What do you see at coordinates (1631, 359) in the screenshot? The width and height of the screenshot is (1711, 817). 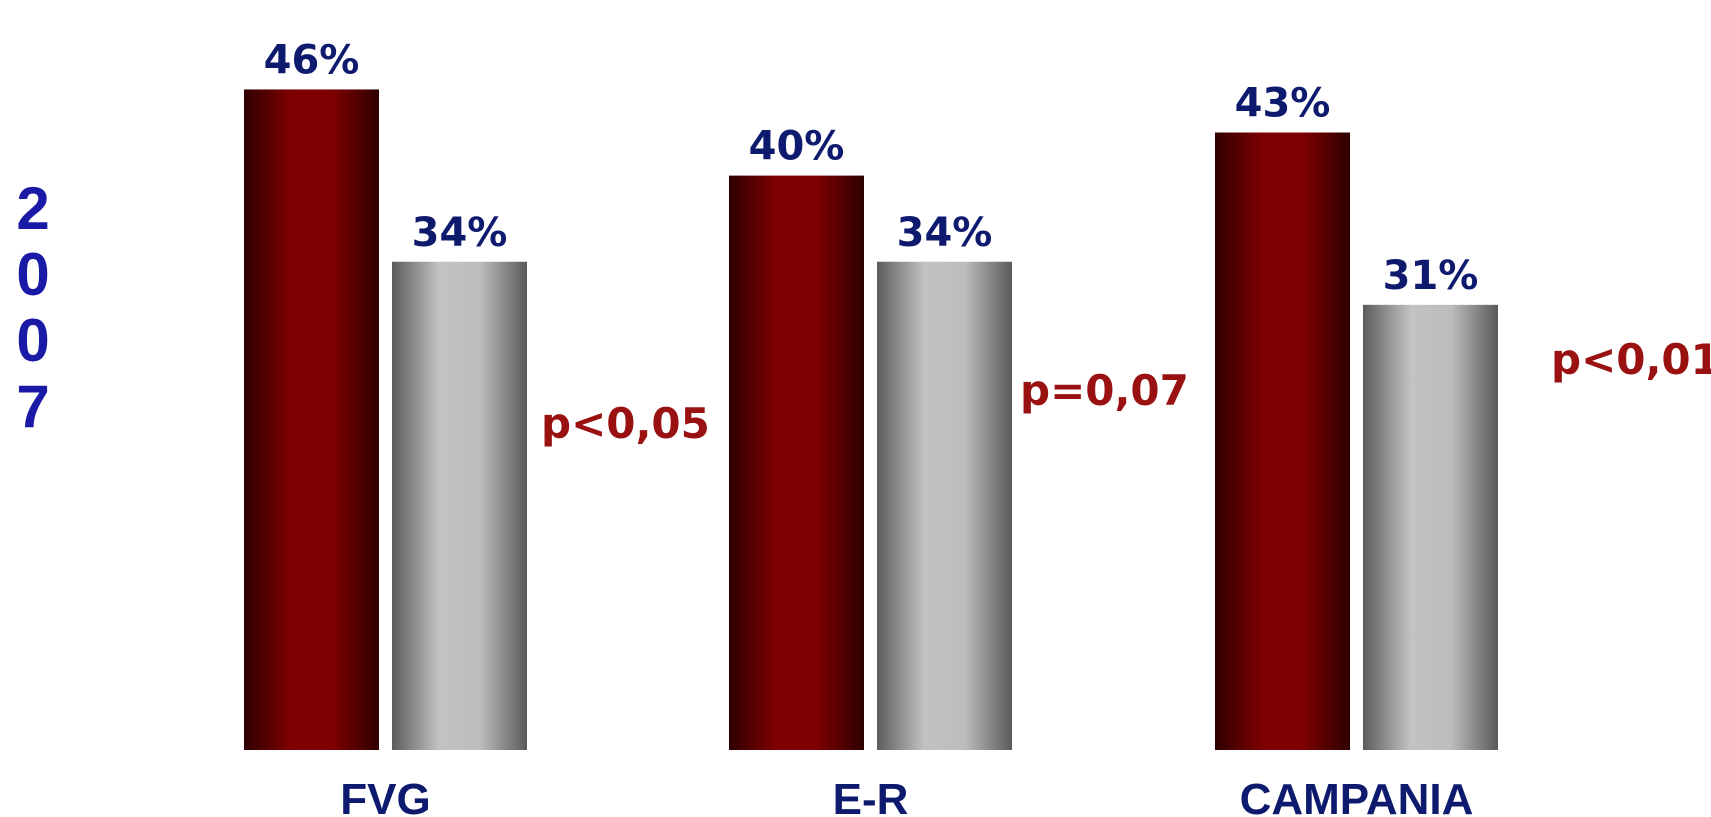 I see `p-value-annotation: p<0,01` at bounding box center [1631, 359].